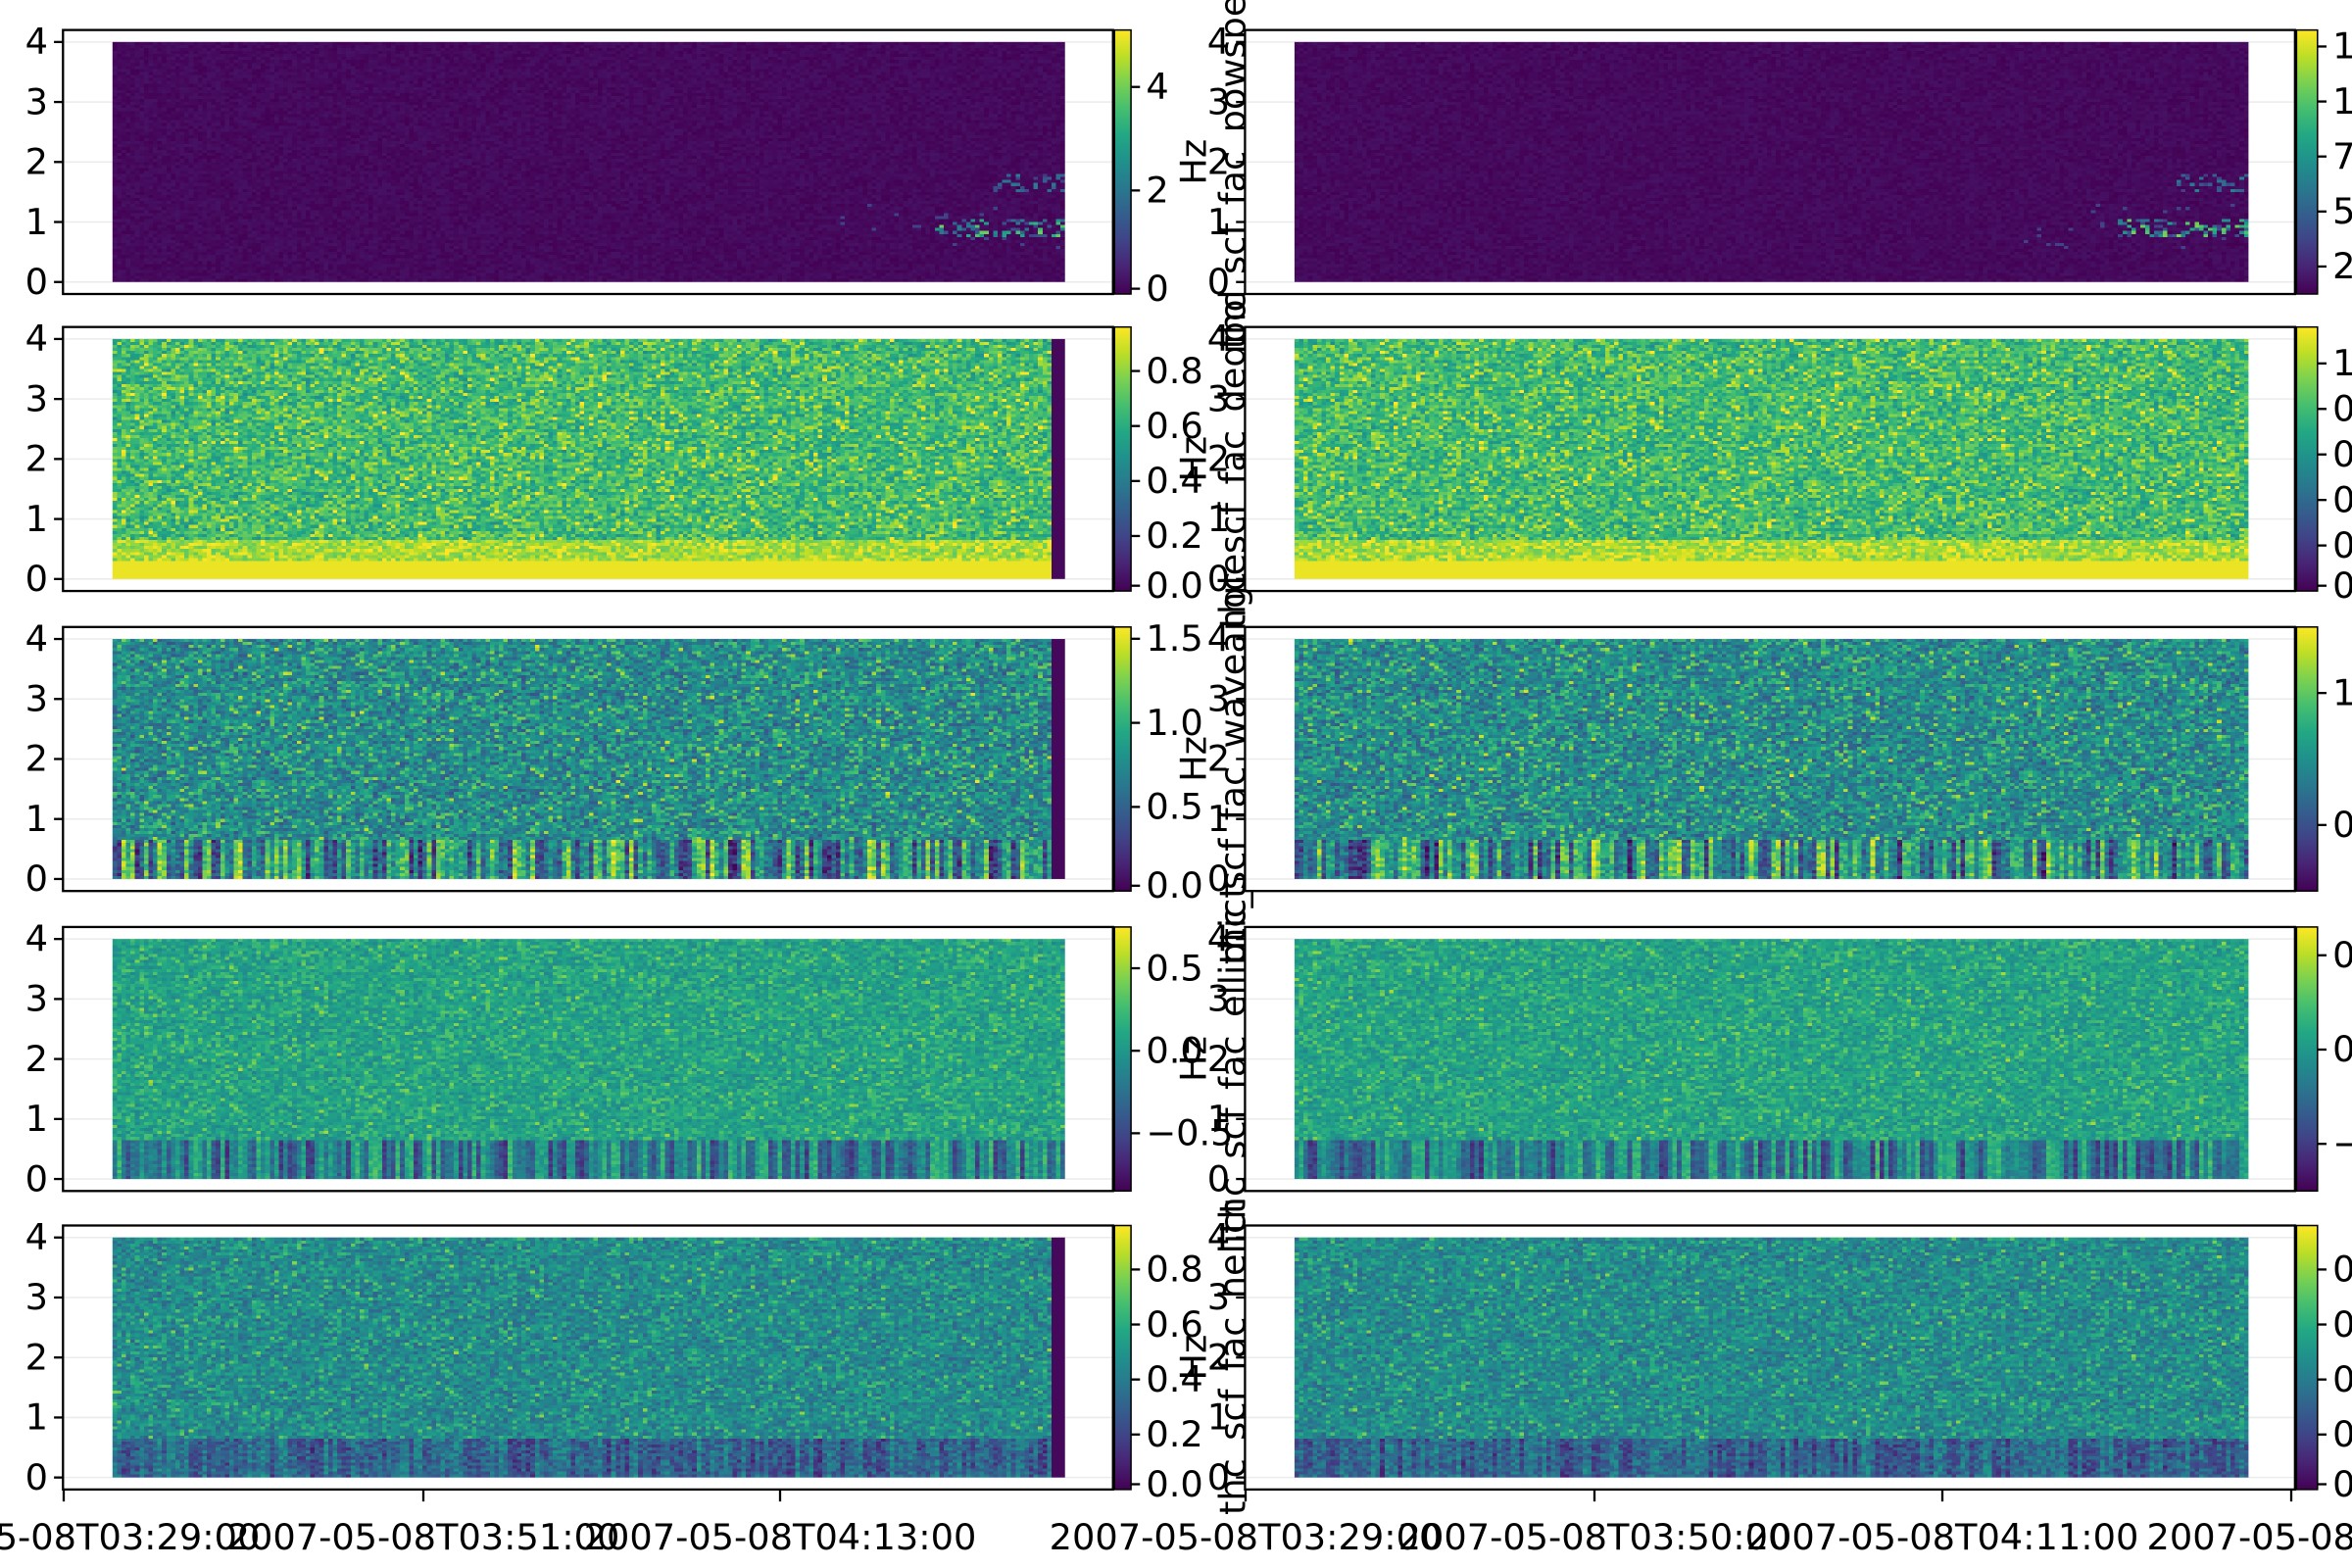  I want to click on colorbar-tick-label: 0.6, so click(1174, 1324).